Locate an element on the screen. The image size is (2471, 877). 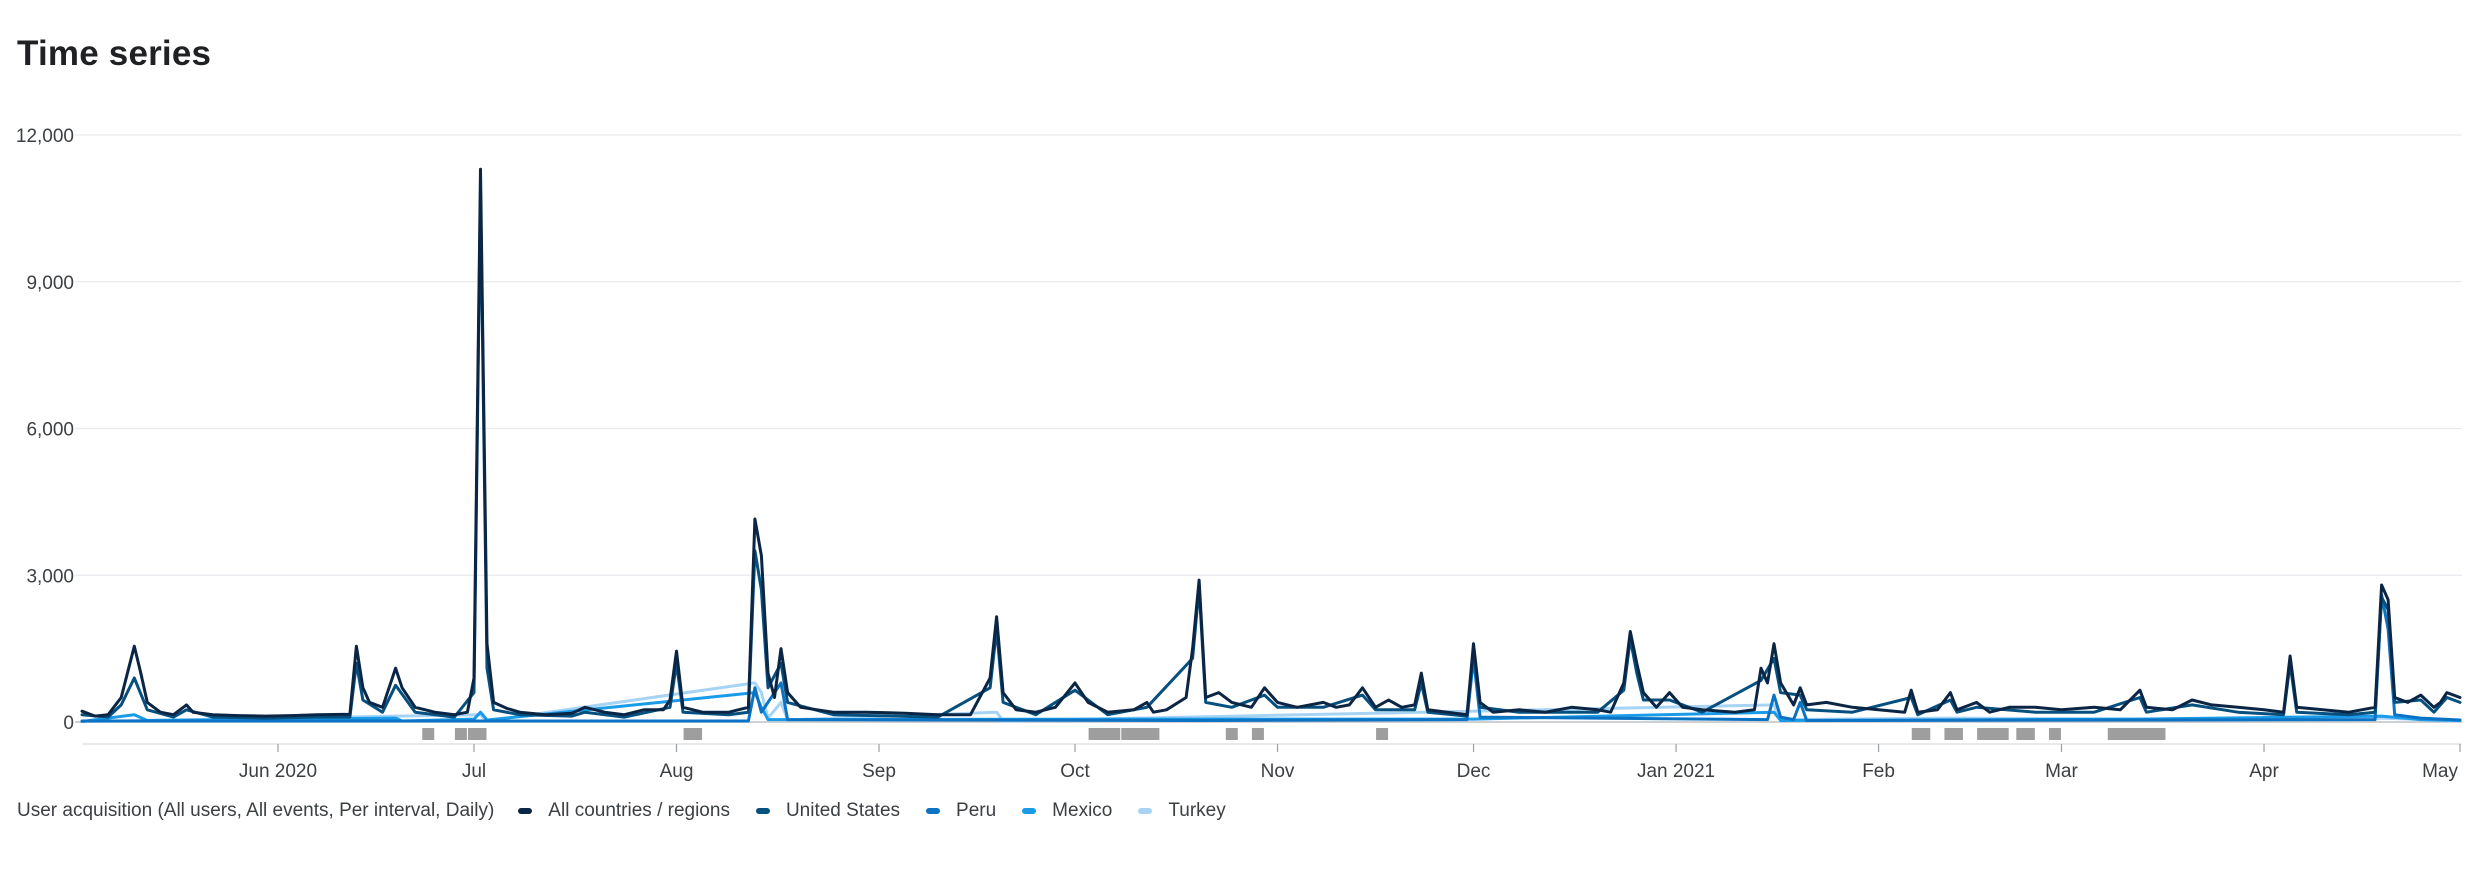
anomaly-markers is located at coordinates (1294, 734).